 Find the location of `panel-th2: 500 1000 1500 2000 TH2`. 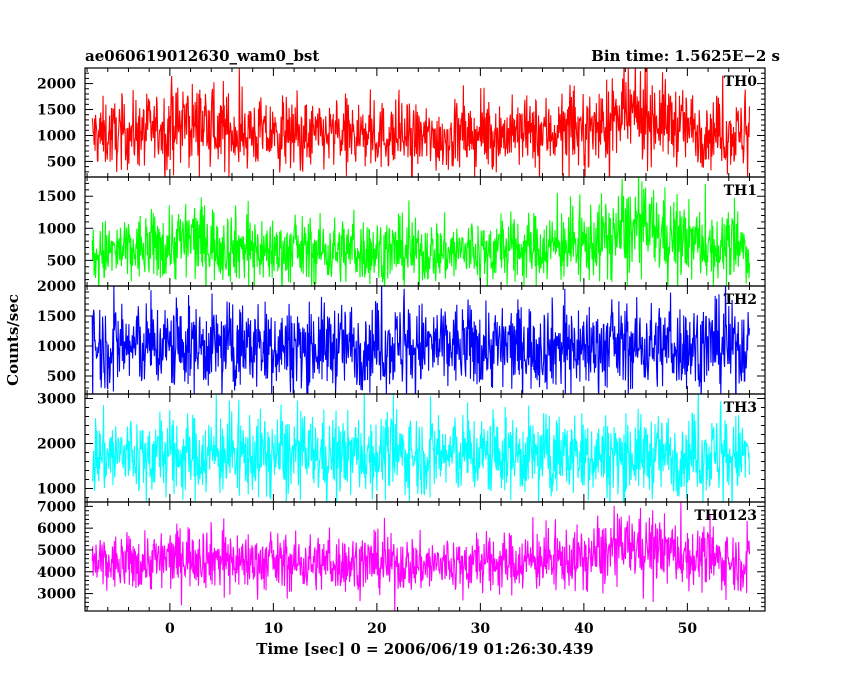

panel-th2: 500 1000 1500 2000 TH2 is located at coordinates (401, 337).